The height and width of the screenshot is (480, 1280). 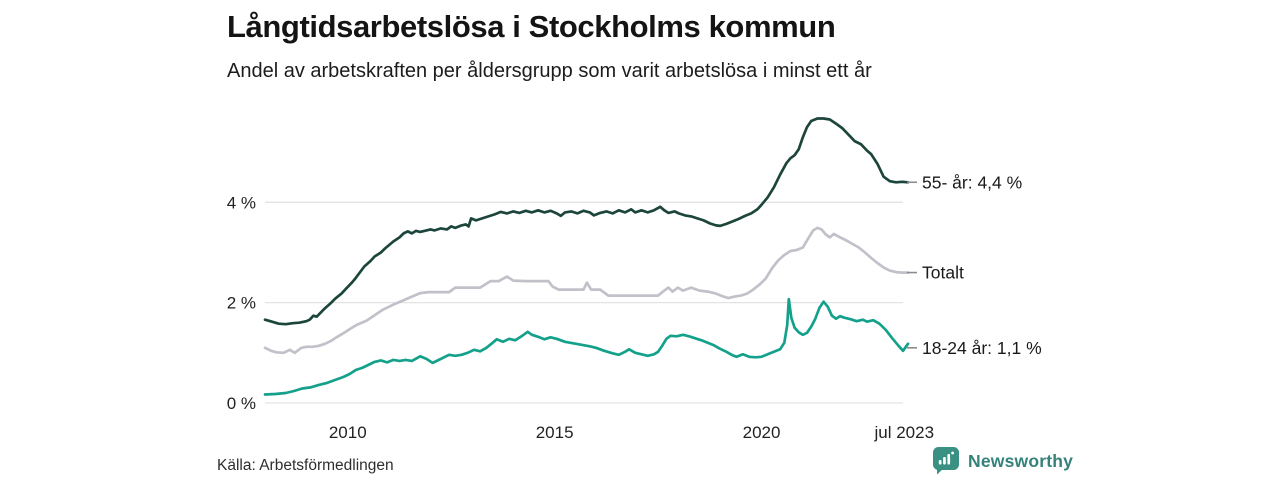 I want to click on x-axis-tick-label: 2015, so click(x=555, y=432).